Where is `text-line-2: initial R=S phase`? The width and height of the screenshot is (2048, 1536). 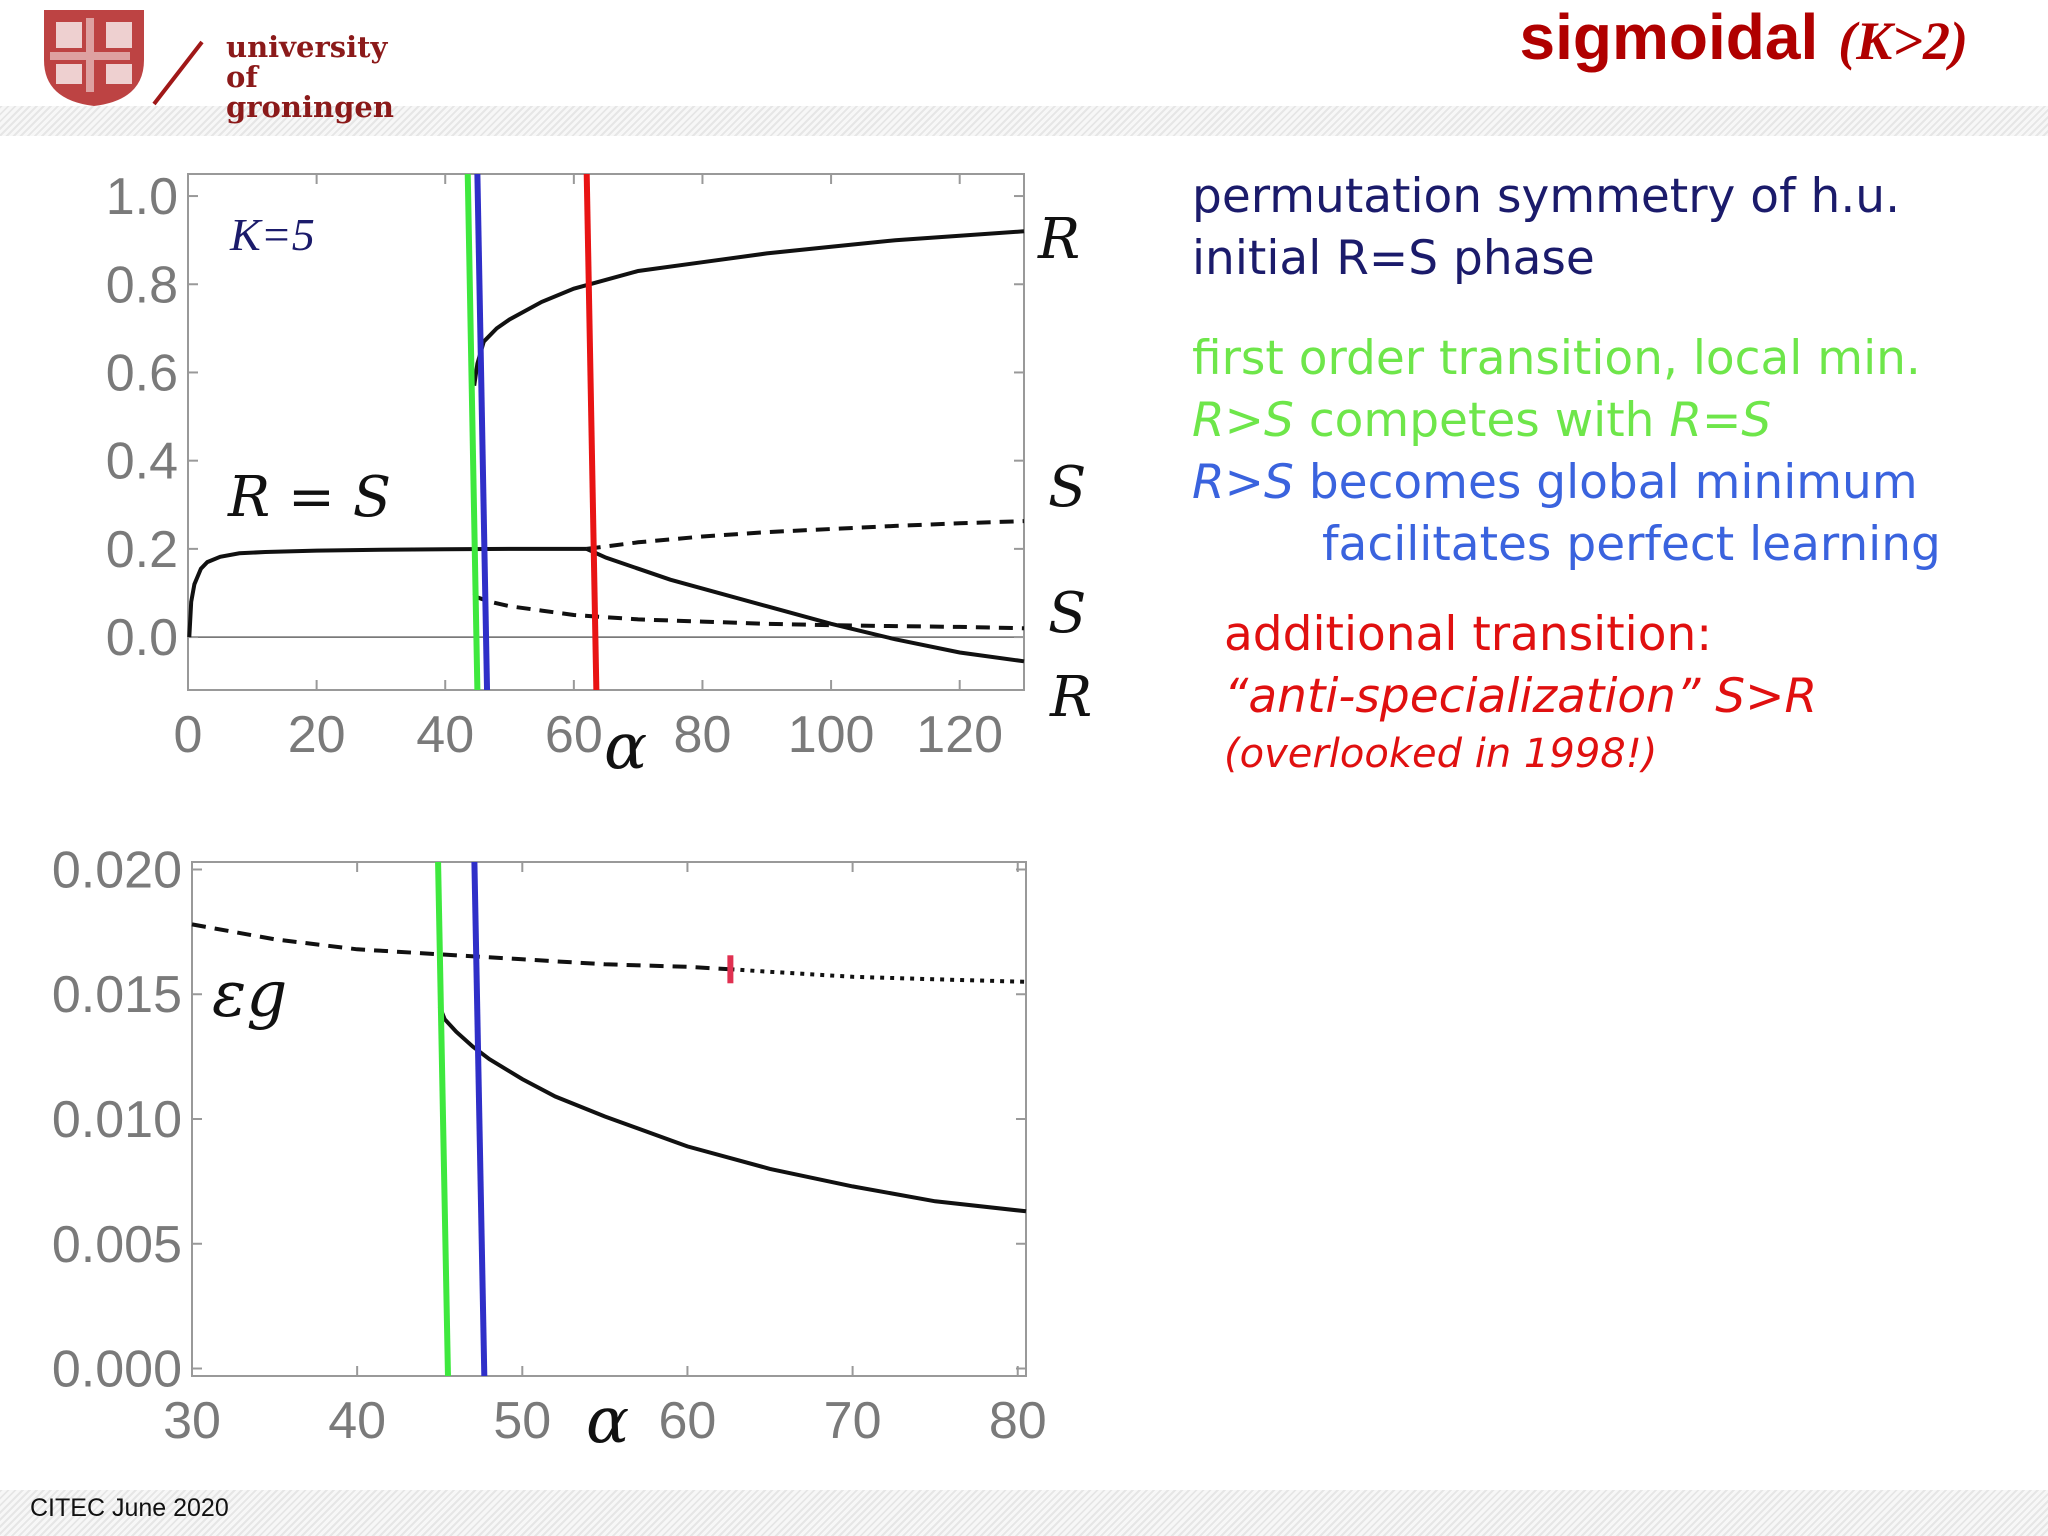 text-line-2: initial R=S phase is located at coordinates (1393, 258).